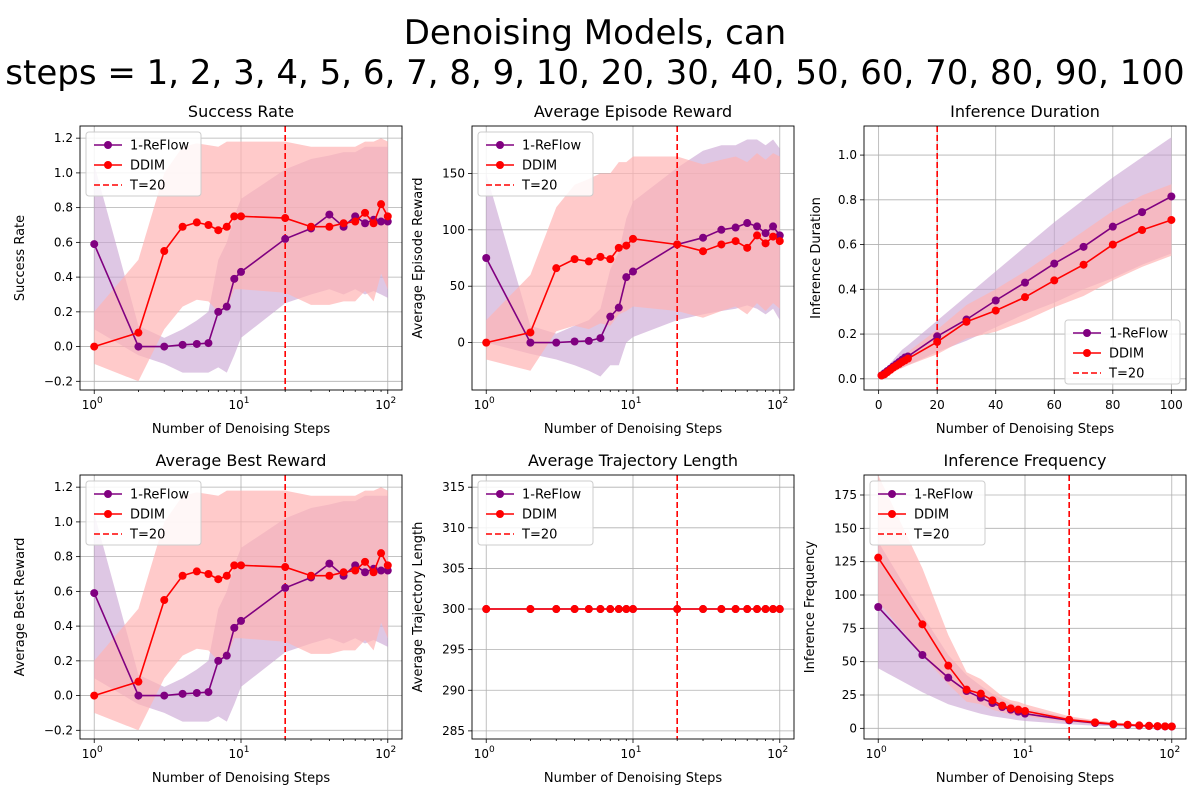 This screenshot has height=800, width=1200. What do you see at coordinates (63, 626) in the screenshot?
I see `y-tick-label: 0.4` at bounding box center [63, 626].